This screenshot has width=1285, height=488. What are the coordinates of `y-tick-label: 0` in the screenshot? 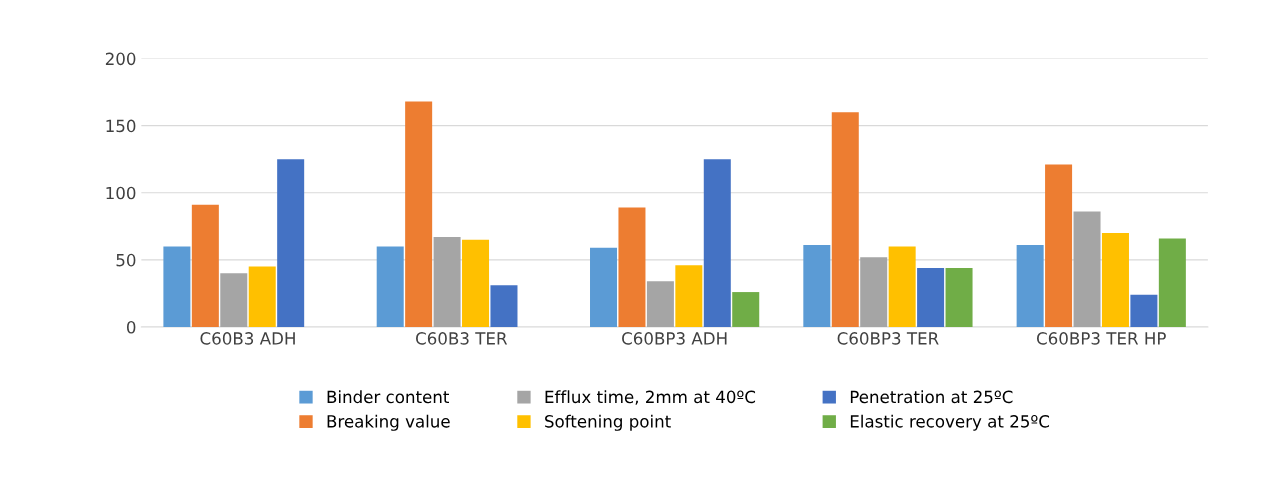 It's located at (131, 327).